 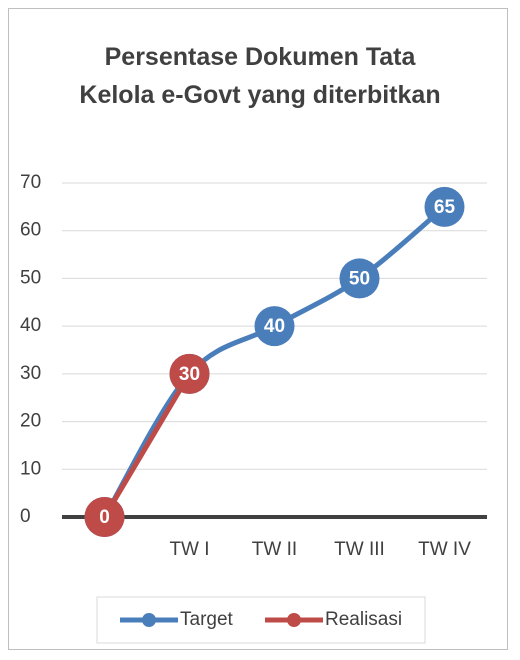 I want to click on y-tick-label: 0, so click(x=25, y=516).